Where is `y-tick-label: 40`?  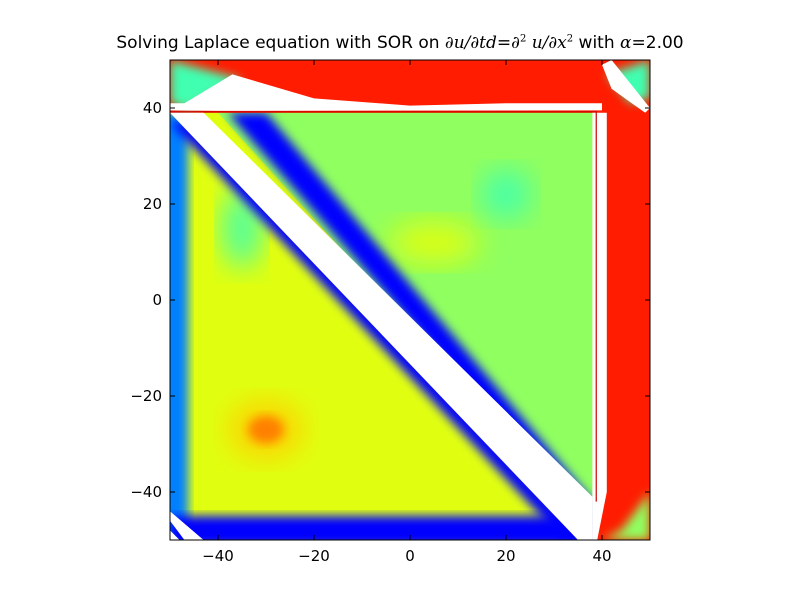 y-tick-label: 40 is located at coordinates (152, 108).